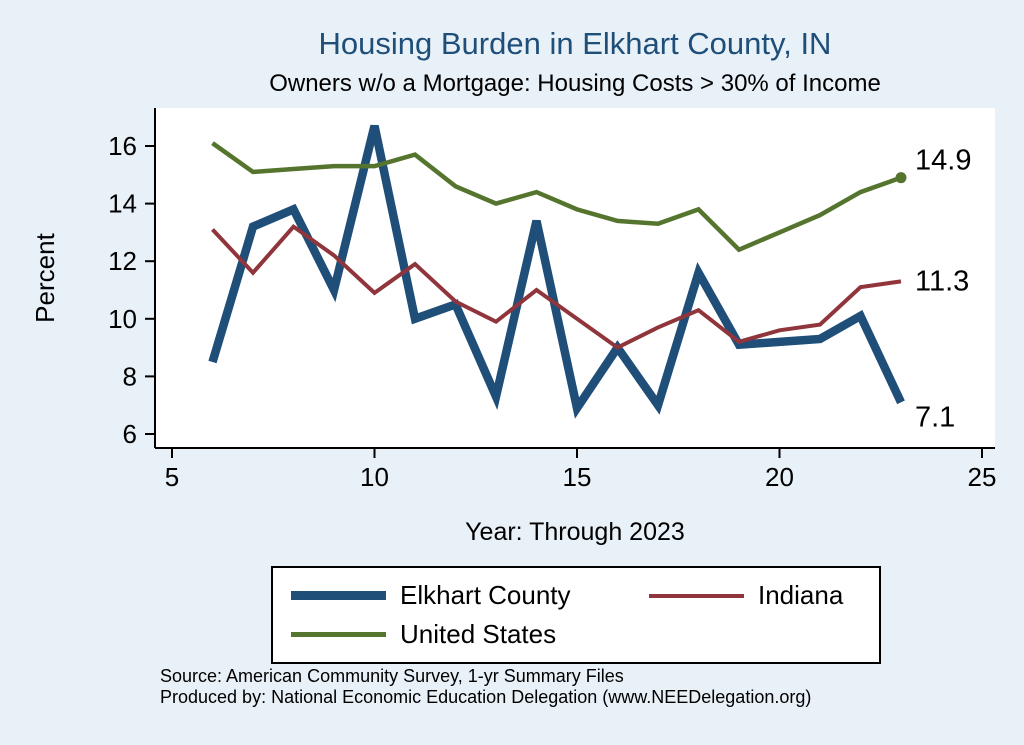  What do you see at coordinates (485, 595) in the screenshot?
I see `legend-label-elkhart-county: Elkhart County` at bounding box center [485, 595].